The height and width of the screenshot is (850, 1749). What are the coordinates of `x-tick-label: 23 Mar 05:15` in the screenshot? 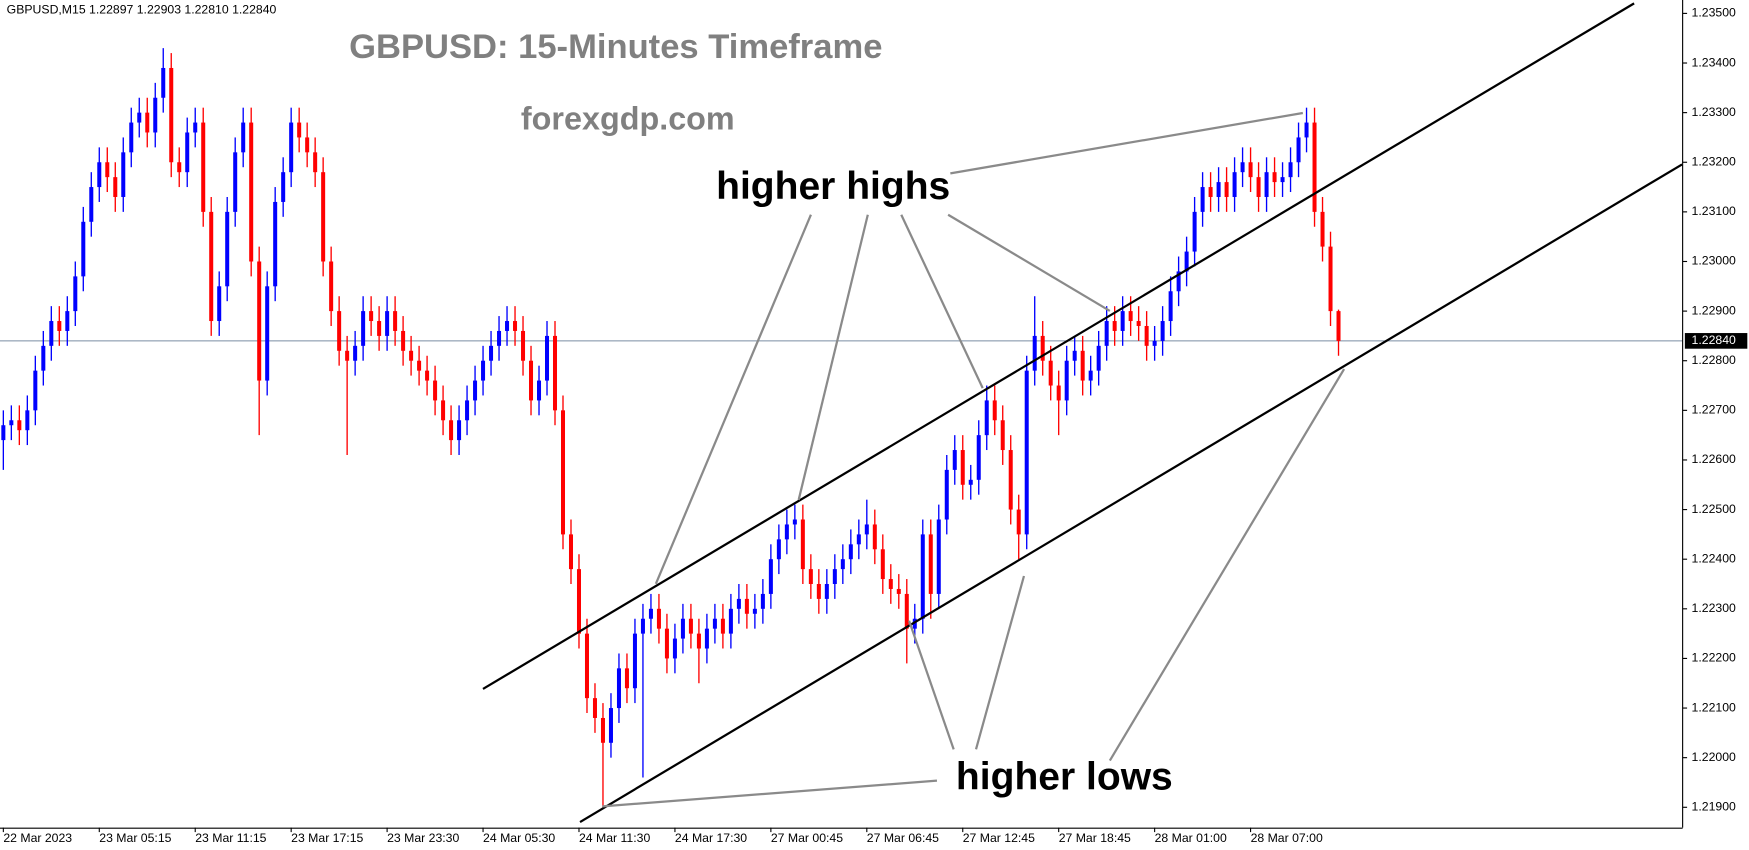 It's located at (135, 838).